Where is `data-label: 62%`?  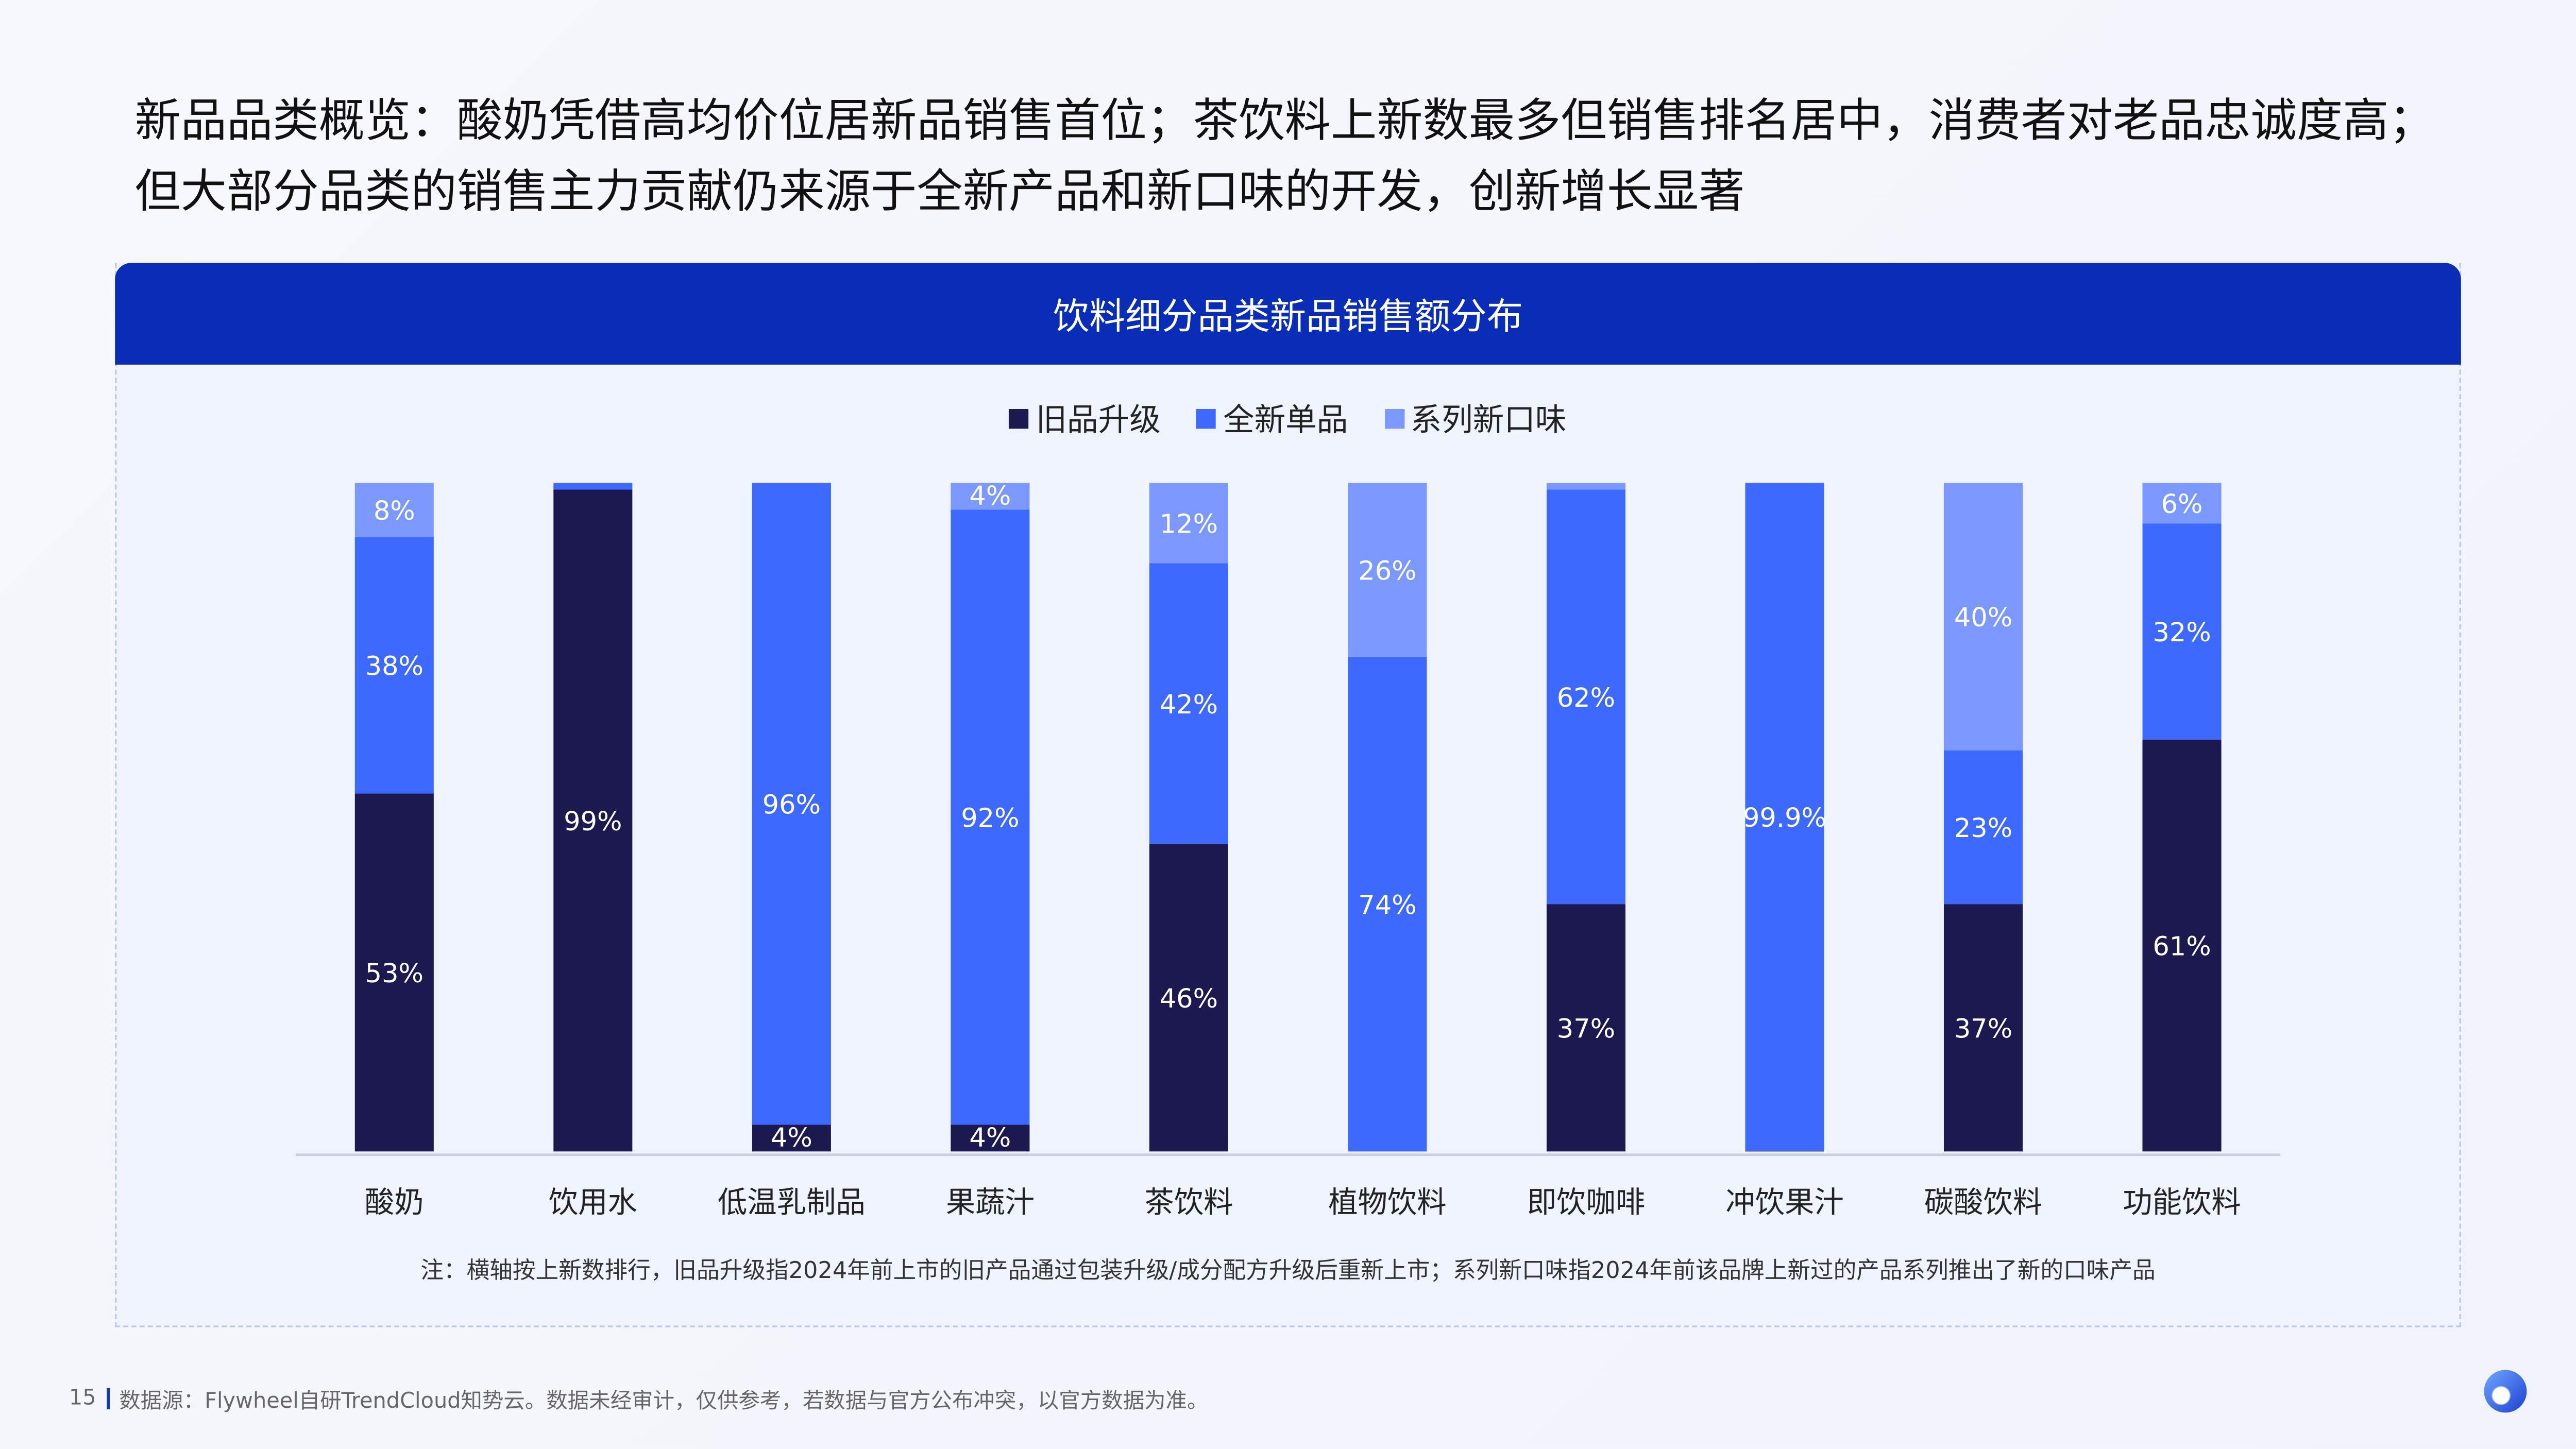 data-label: 62% is located at coordinates (1586, 698).